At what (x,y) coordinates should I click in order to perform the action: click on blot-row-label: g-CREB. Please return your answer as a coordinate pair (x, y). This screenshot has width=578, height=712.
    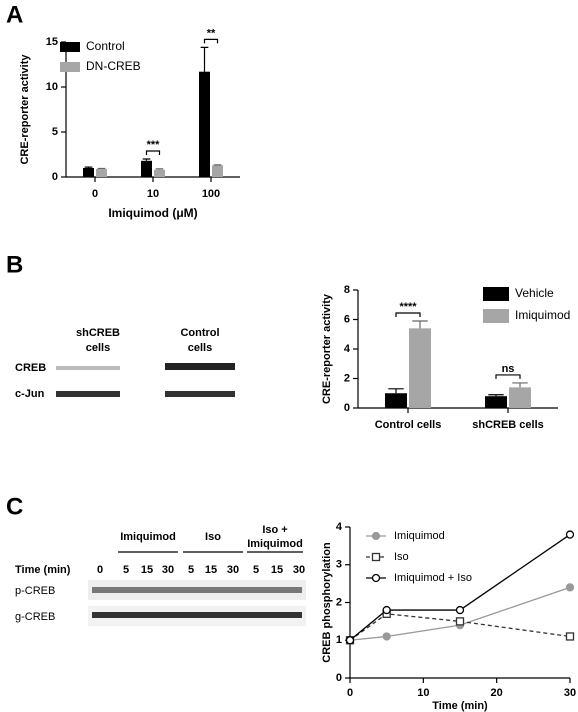
    Looking at the image, I should click on (35, 617).